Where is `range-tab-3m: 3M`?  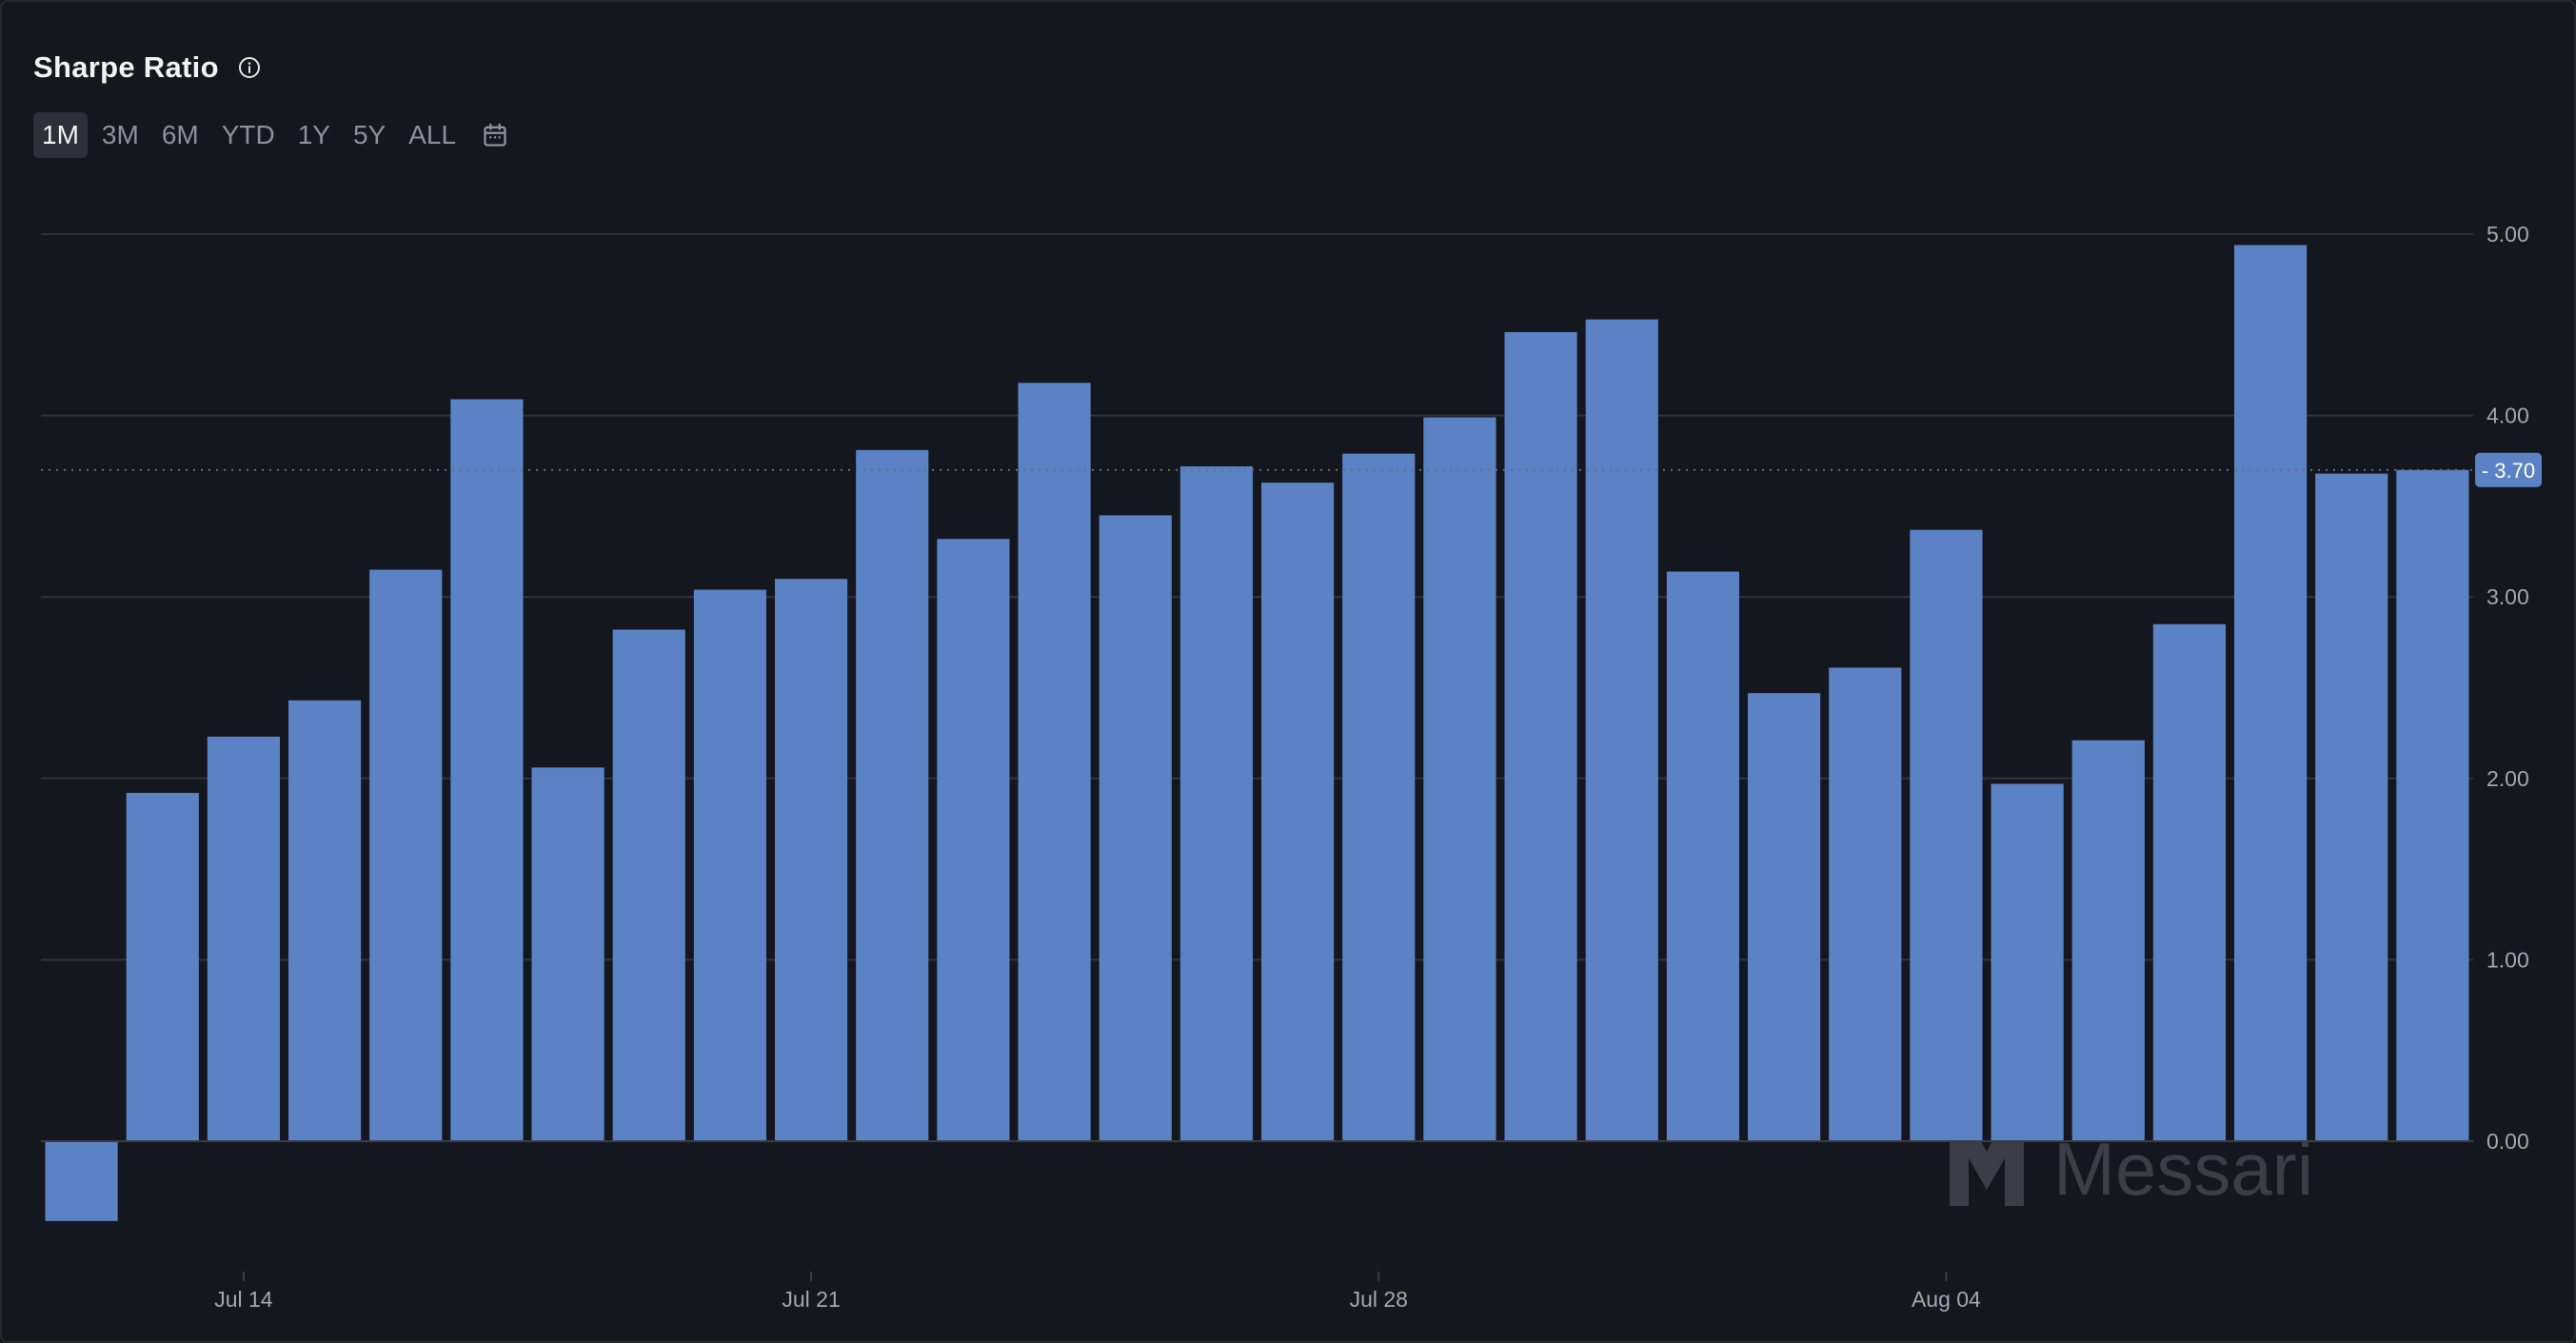 range-tab-3m: 3M is located at coordinates (120, 134).